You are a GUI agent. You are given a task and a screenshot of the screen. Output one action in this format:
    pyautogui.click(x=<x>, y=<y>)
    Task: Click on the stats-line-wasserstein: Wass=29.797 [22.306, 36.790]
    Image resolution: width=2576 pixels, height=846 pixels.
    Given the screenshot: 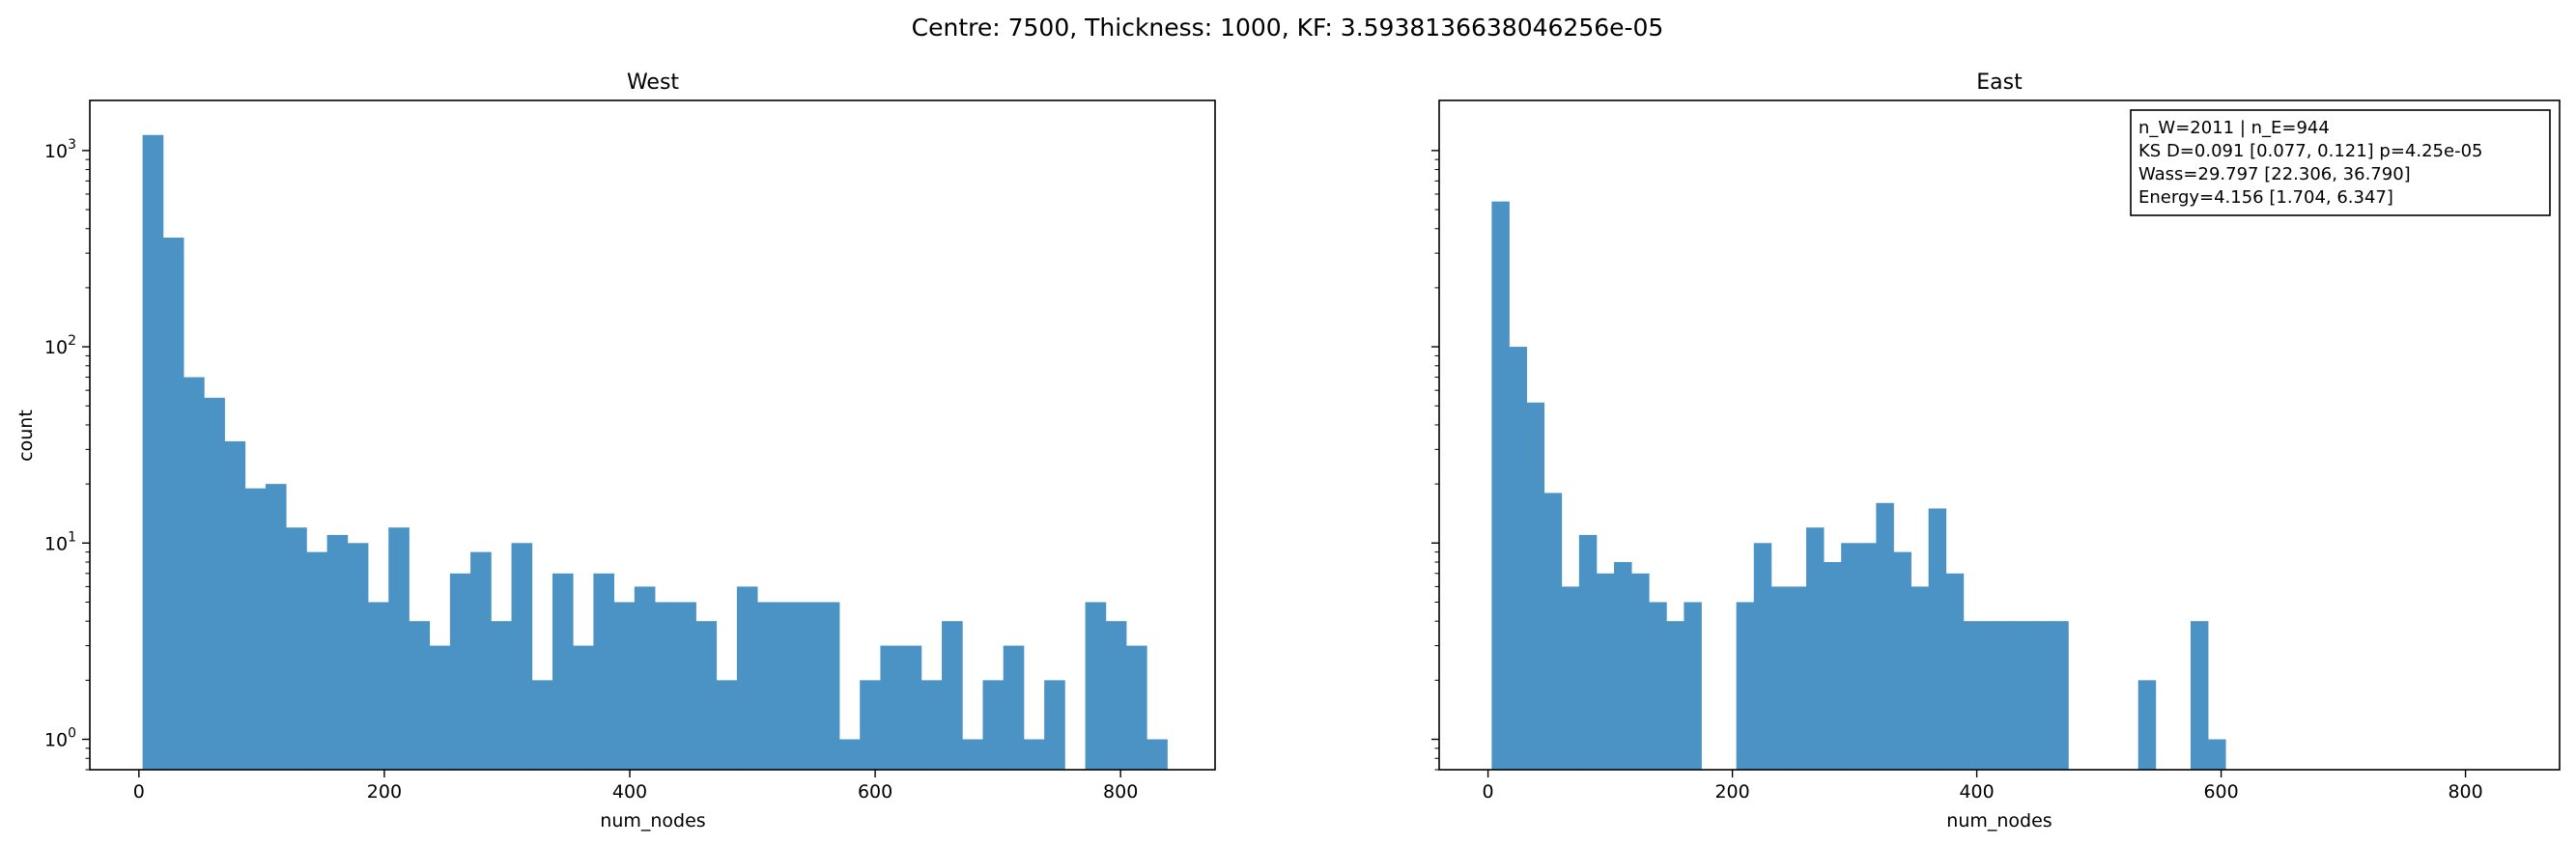 What is the action you would take?
    pyautogui.click(x=2274, y=174)
    